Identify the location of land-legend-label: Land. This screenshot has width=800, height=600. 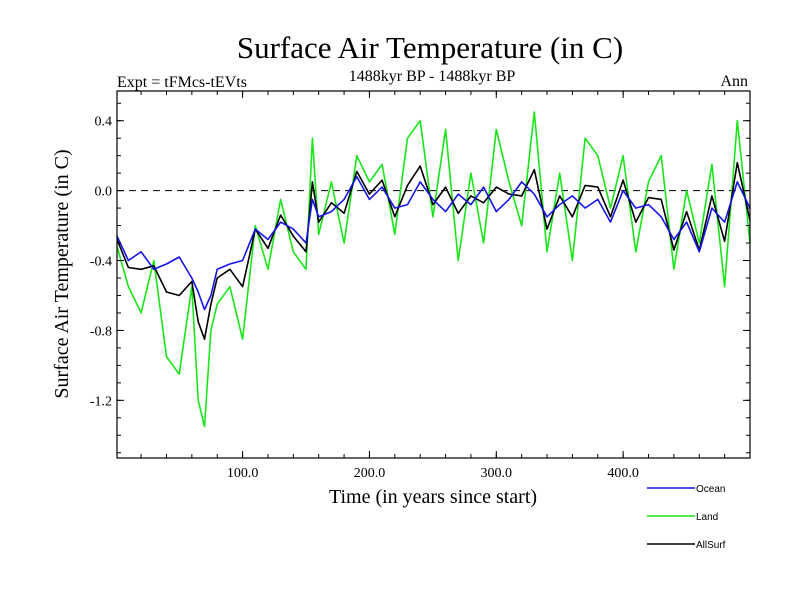
(707, 517).